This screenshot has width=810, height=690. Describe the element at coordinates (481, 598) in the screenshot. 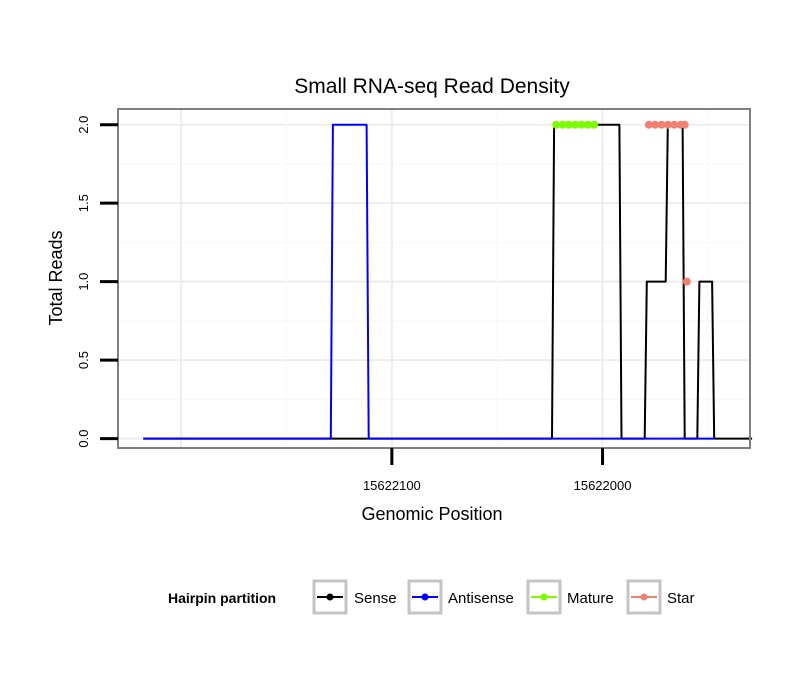

I see `legend-label-antisense: Antisense` at that location.